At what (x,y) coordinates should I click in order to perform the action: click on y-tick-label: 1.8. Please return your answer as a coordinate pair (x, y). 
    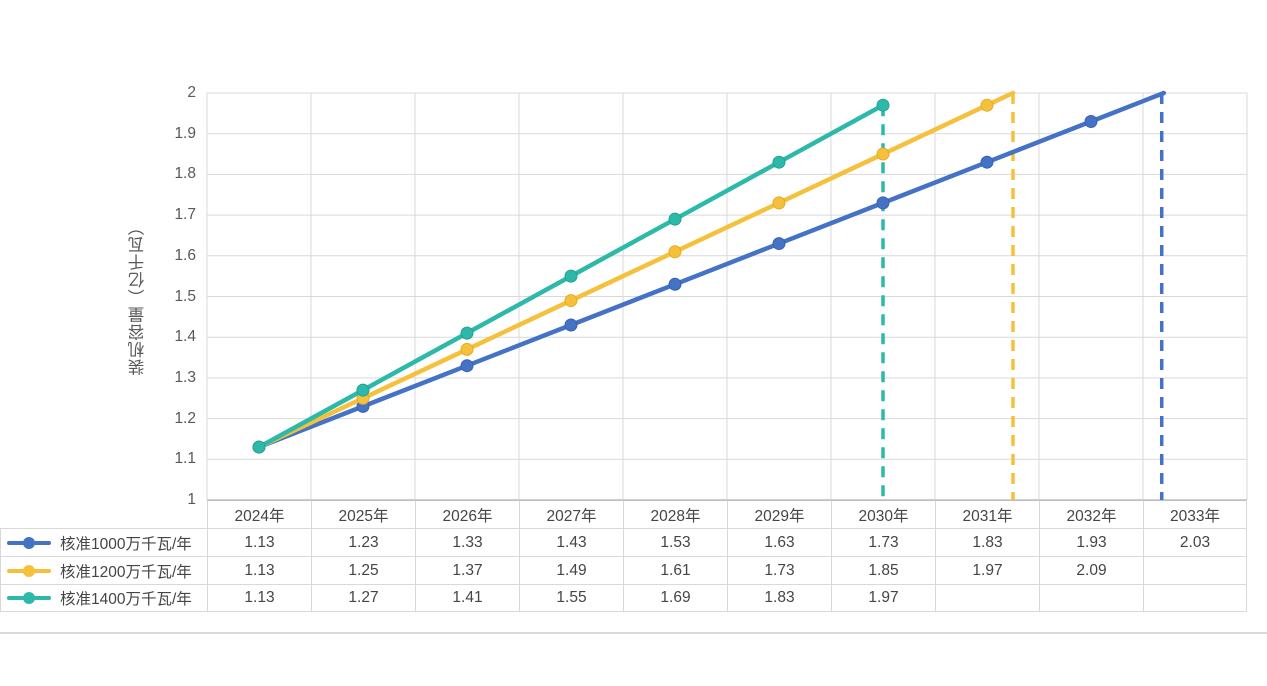
    Looking at the image, I should click on (185, 174).